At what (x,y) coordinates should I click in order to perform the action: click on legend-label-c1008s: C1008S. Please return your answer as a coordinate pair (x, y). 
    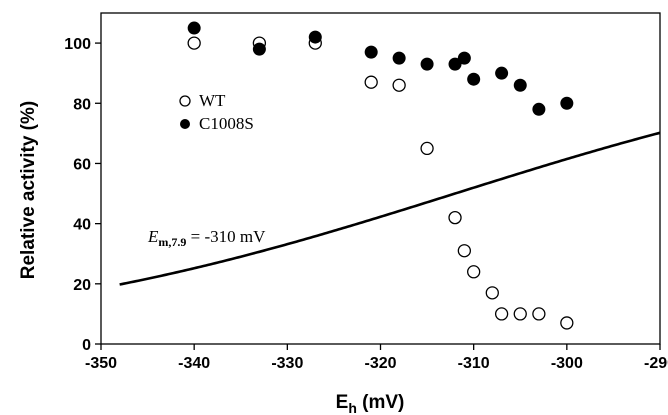
    Looking at the image, I should click on (226, 123).